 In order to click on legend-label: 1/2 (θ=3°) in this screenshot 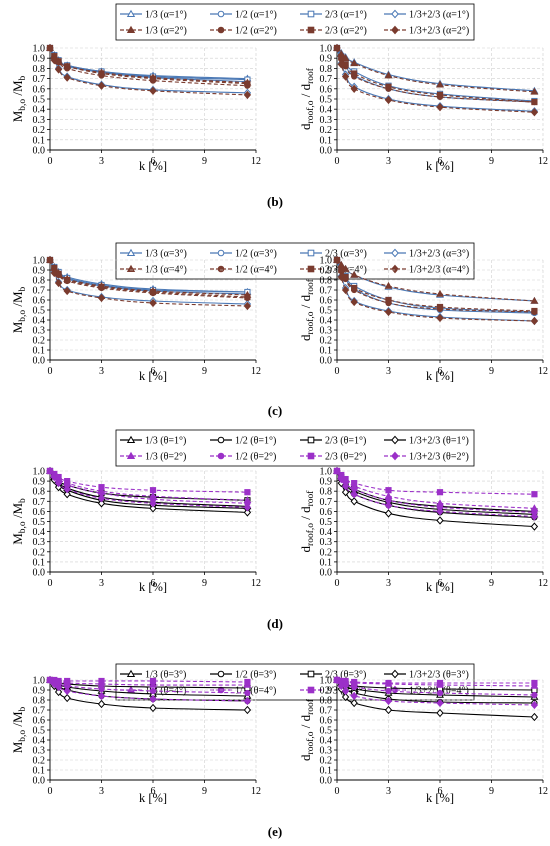, I will do `click(255, 675)`.